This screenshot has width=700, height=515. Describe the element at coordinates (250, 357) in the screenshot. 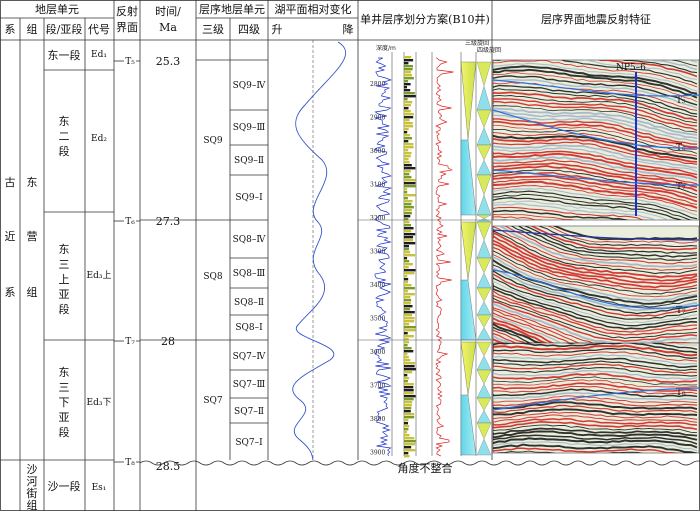

I see `sequence-fourth: SQ7–Ⅳ` at that location.